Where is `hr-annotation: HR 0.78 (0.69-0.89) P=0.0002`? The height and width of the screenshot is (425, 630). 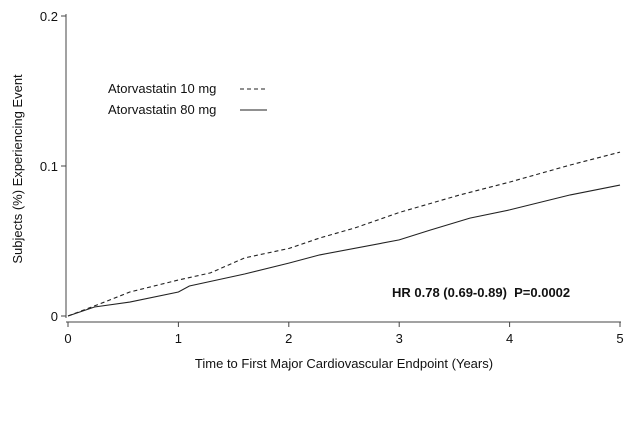
hr-annotation: HR 0.78 (0.69-0.89) P=0.0002 is located at coordinates (481, 292).